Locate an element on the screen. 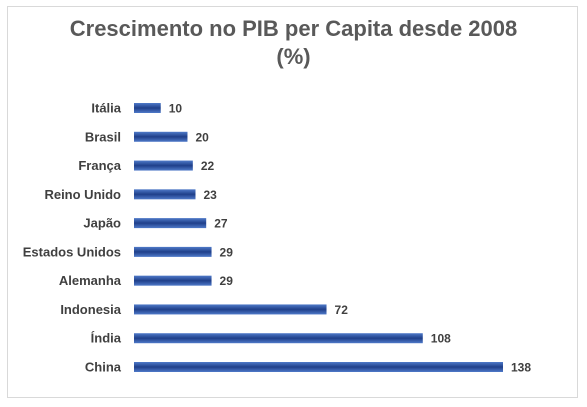 The image size is (587, 407). bar-japao is located at coordinates (170, 223).